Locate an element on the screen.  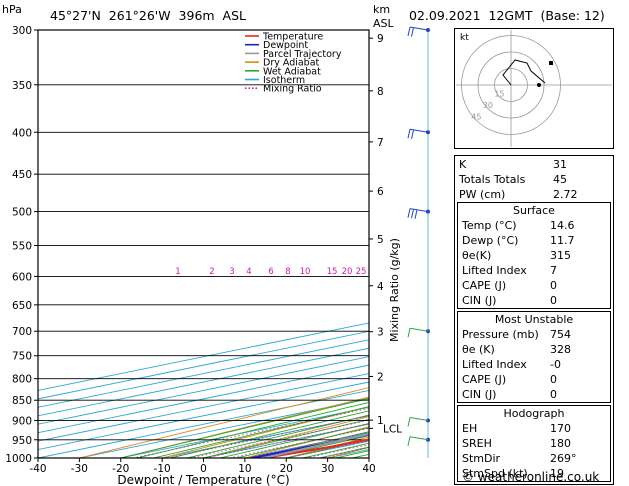
hodograph-param-row: StmSpd (kt) 19 is located at coordinates (534, 473).